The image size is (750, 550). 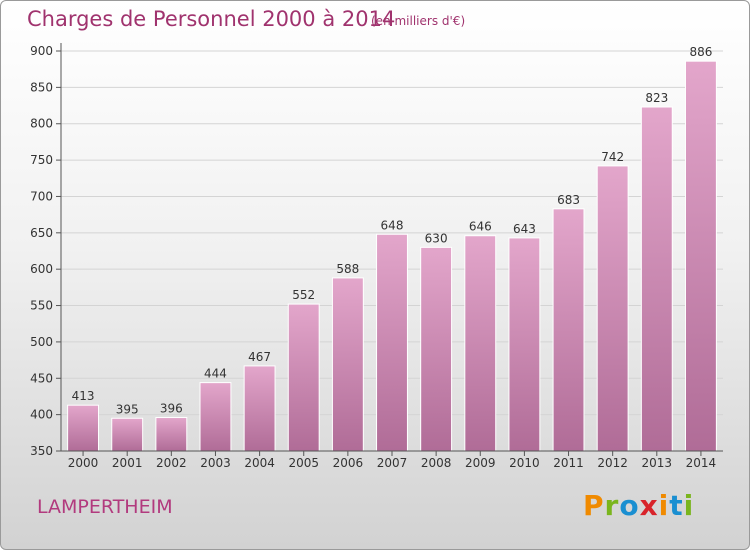 What do you see at coordinates (568, 463) in the screenshot?
I see `x-tick-label-2011: 2011` at bounding box center [568, 463].